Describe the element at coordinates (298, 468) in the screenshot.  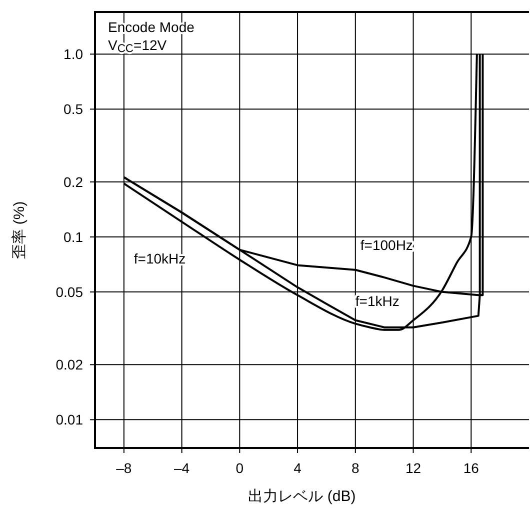
I see `x-tick-label: 4` at that location.